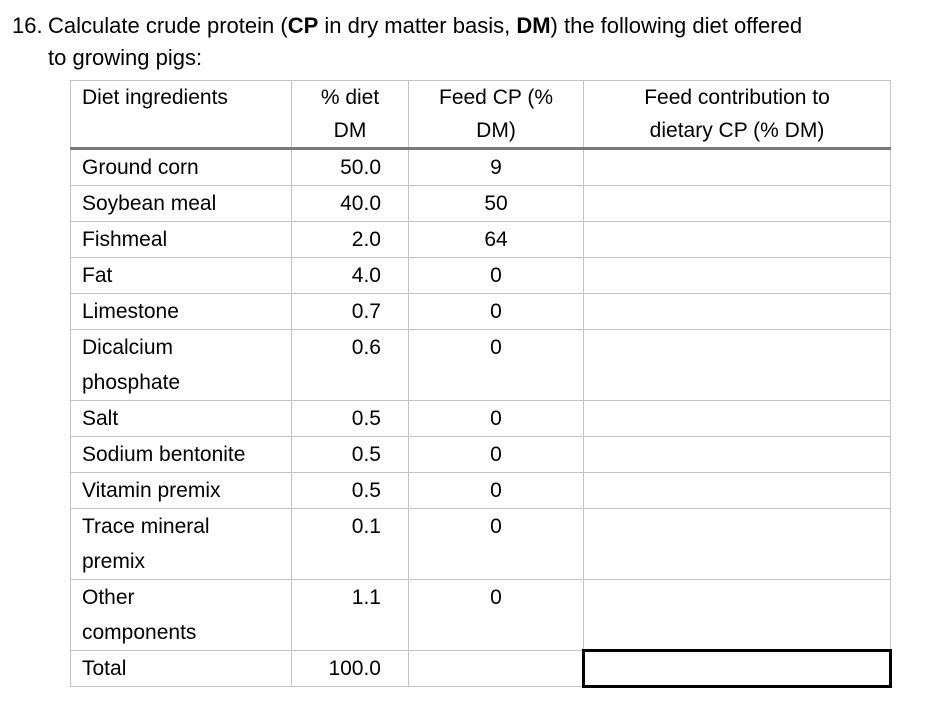 This screenshot has width=952, height=726. I want to click on ingredient-cell: Ground corn, so click(181, 167).